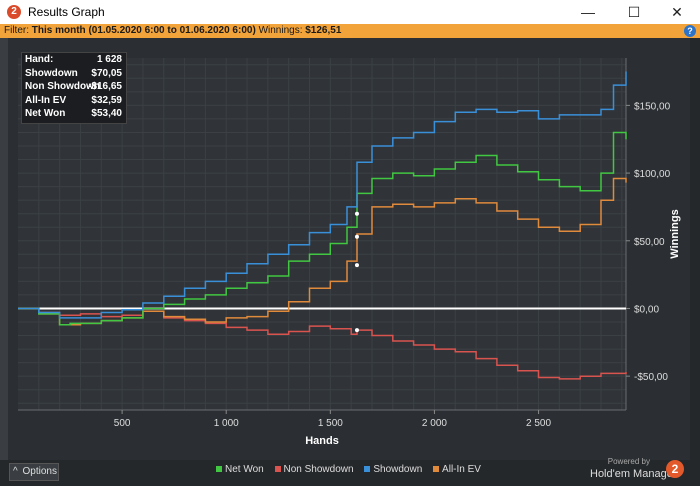 This screenshot has height=486, width=700. Describe the element at coordinates (74, 60) in the screenshot. I see `stat-row-hand: Hand: 1 628` at that location.